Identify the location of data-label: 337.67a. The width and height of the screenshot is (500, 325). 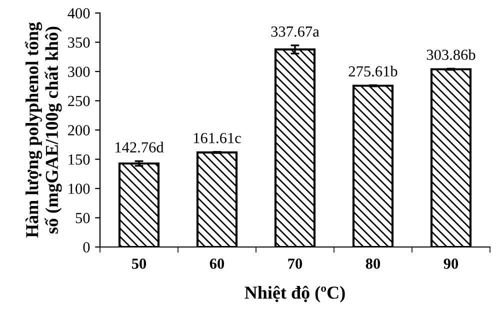
(295, 31).